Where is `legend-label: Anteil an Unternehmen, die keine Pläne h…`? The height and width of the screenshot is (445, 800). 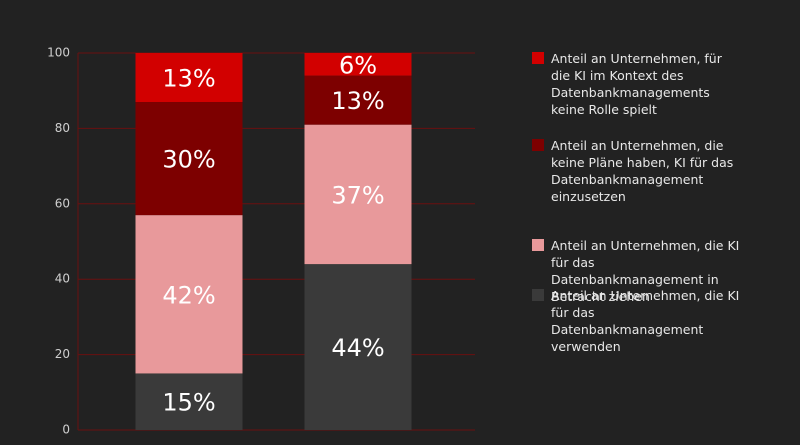 legend-label: Anteil an Unternehmen, die keine Pläne h… is located at coordinates (642, 171).